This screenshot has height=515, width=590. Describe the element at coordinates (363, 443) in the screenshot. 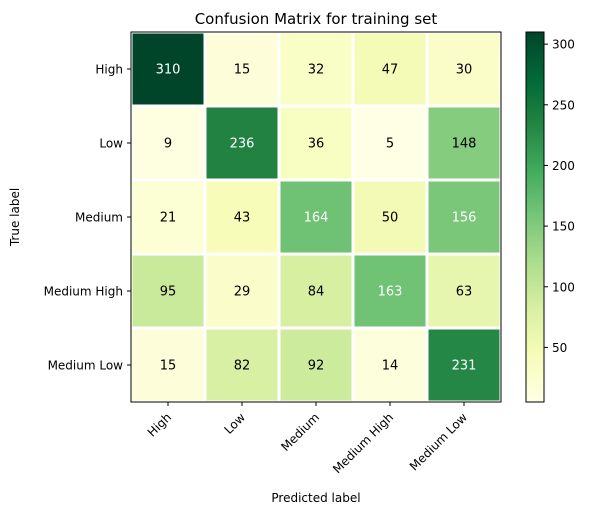

I see `x-tick-label: Medium High` at that location.